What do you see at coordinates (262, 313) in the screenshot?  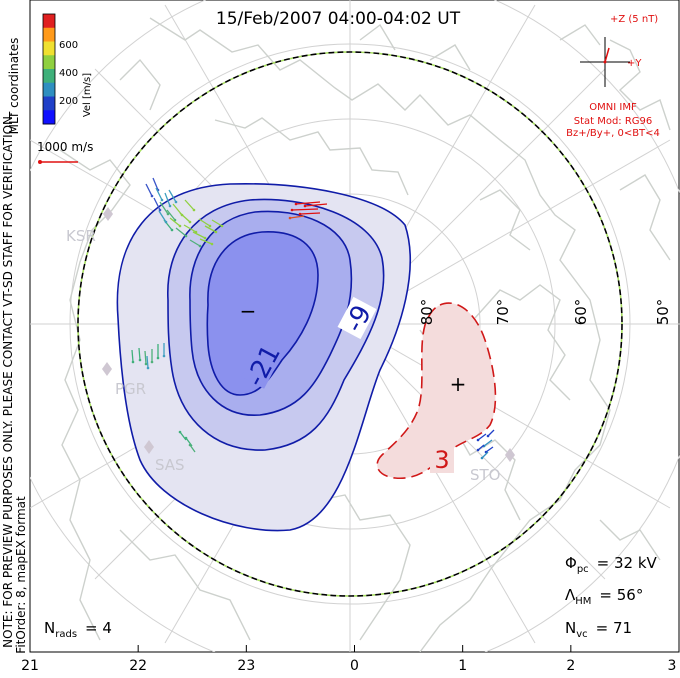 I see `neg-fill-core` at bounding box center [262, 313].